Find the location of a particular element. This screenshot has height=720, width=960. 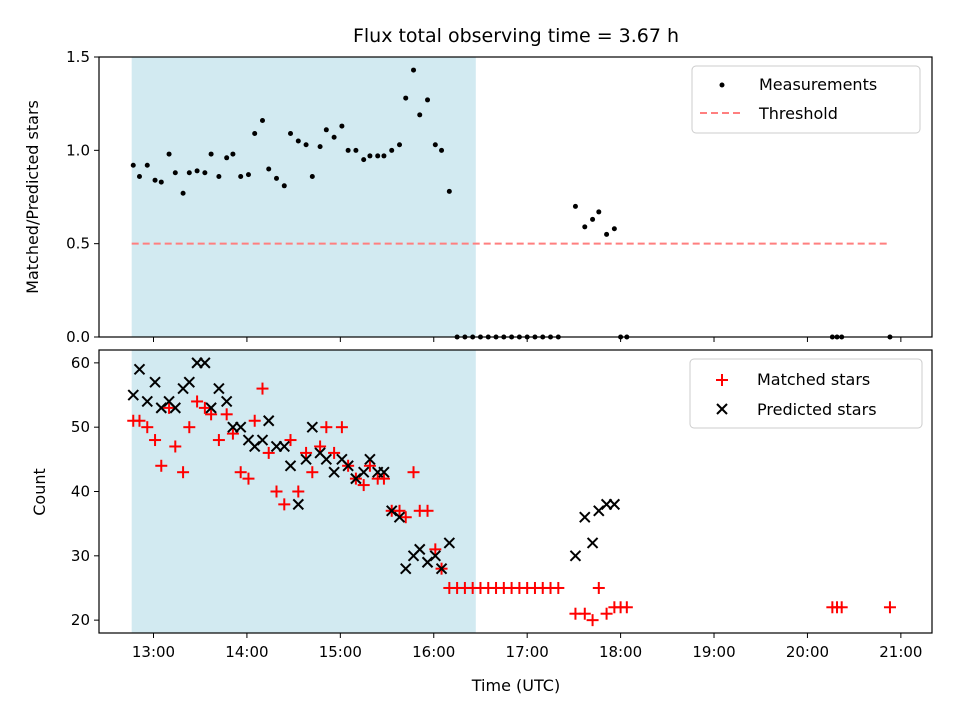

bottom-y-tick-label: 50 is located at coordinates (80, 427).